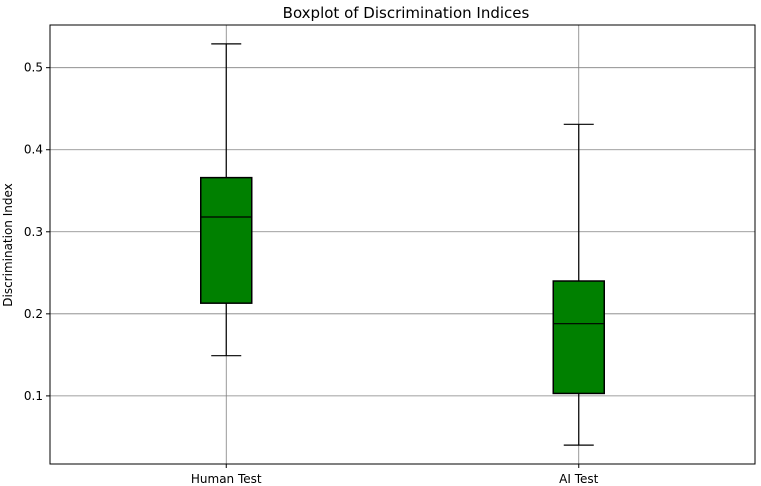  I want to click on y-tick-label: 0.5, so click(33, 68).